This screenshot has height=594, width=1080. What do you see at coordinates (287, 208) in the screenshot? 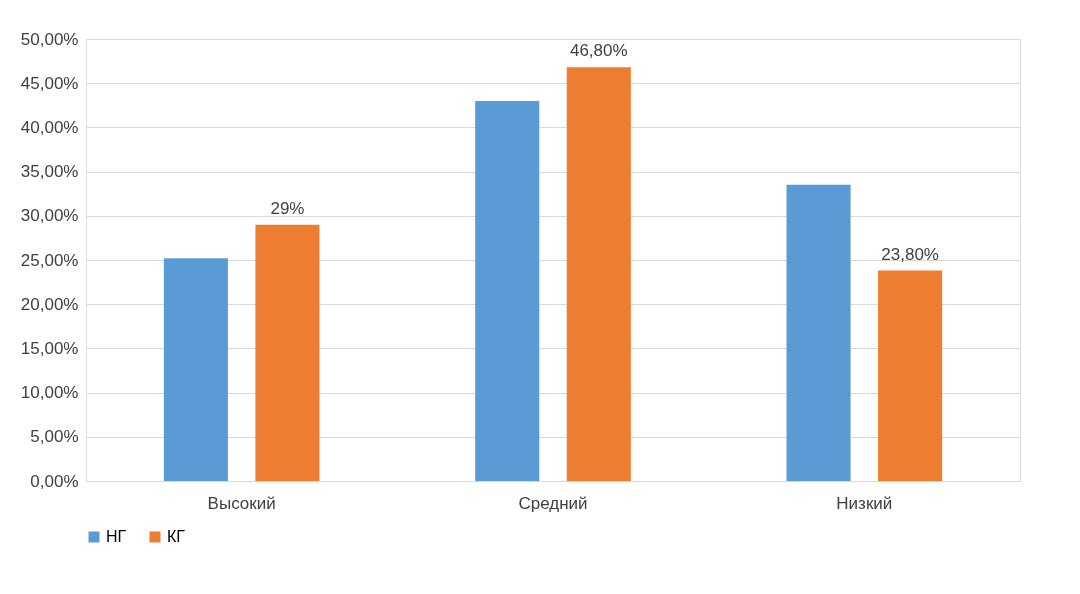
I see `data-label: 29%` at bounding box center [287, 208].